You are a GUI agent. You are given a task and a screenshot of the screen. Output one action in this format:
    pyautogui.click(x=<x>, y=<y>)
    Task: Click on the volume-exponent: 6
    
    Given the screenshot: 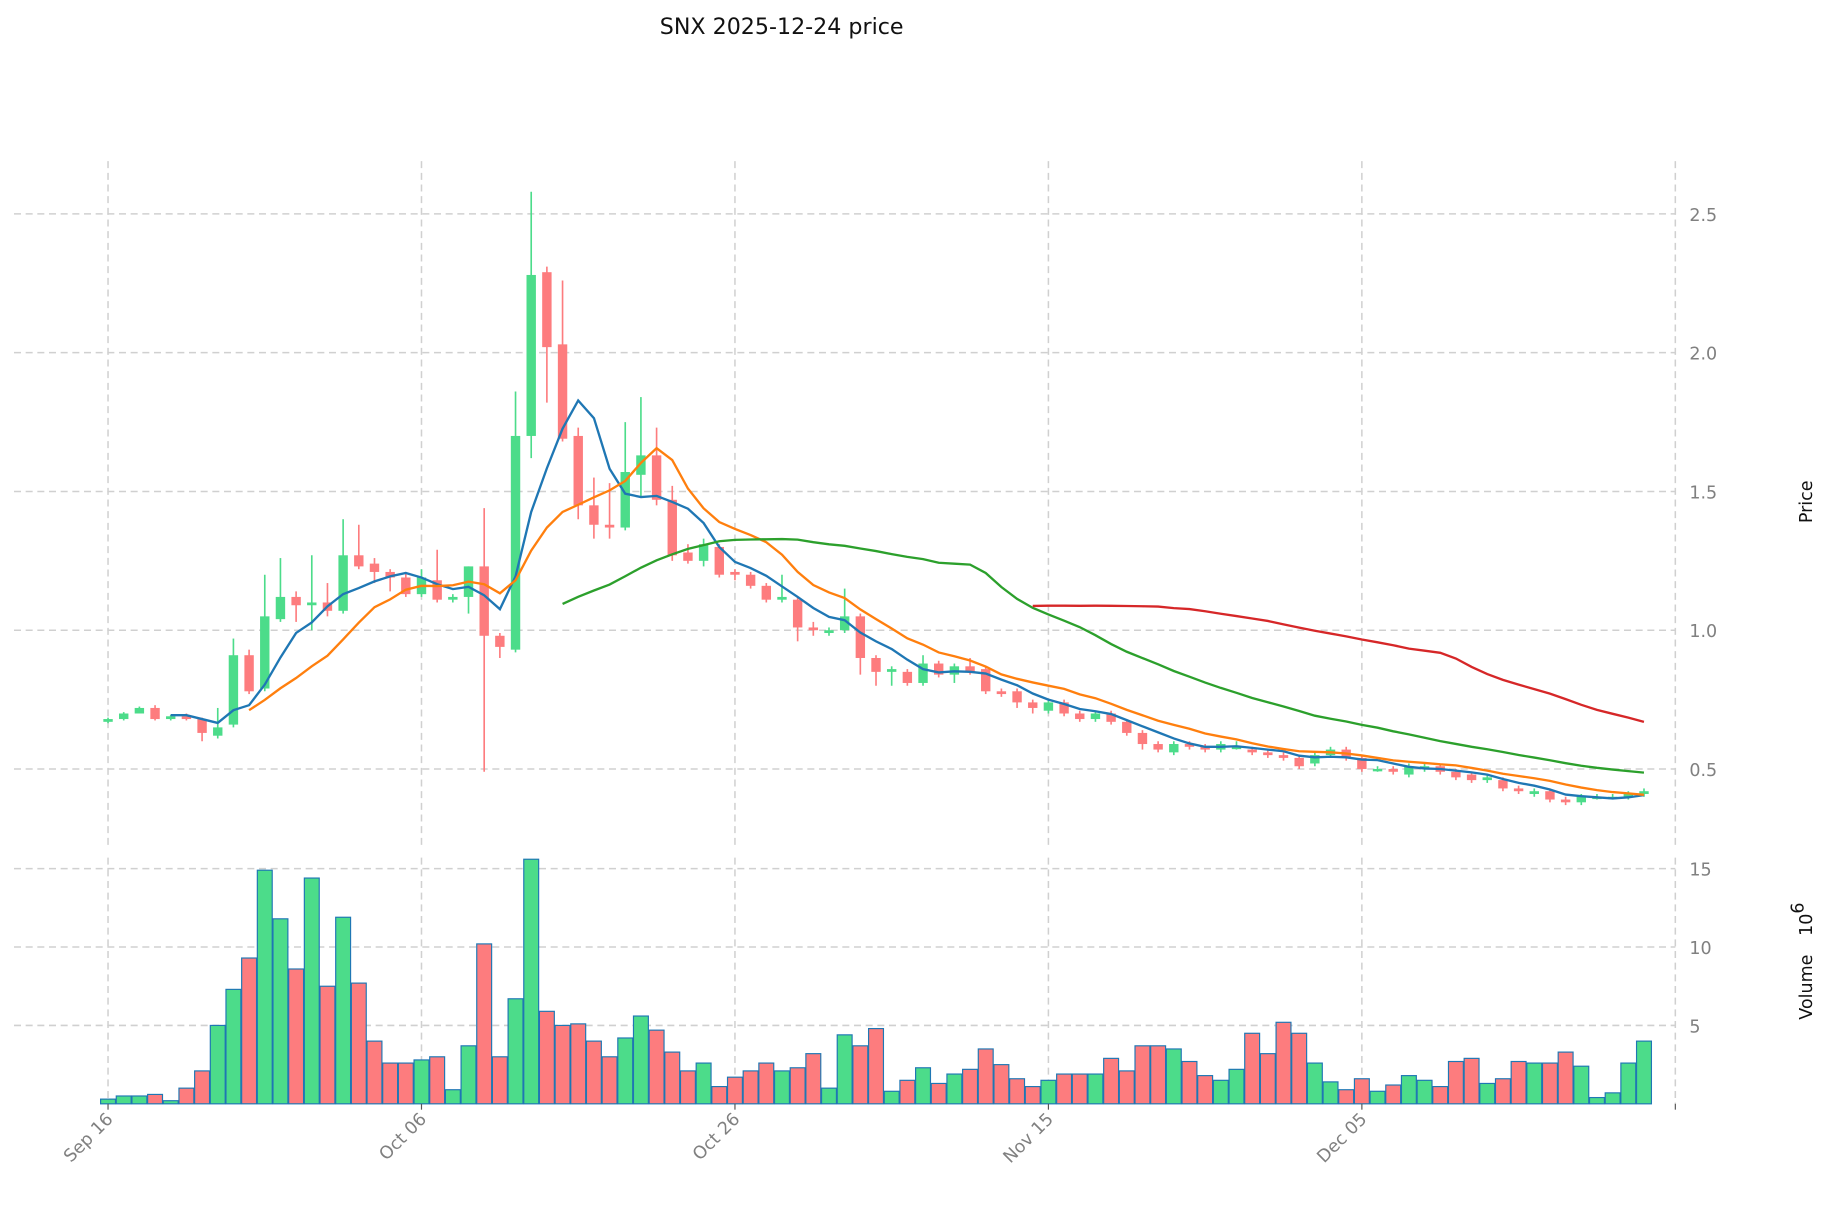 What is the action you would take?
    pyautogui.click(x=1799, y=908)
    